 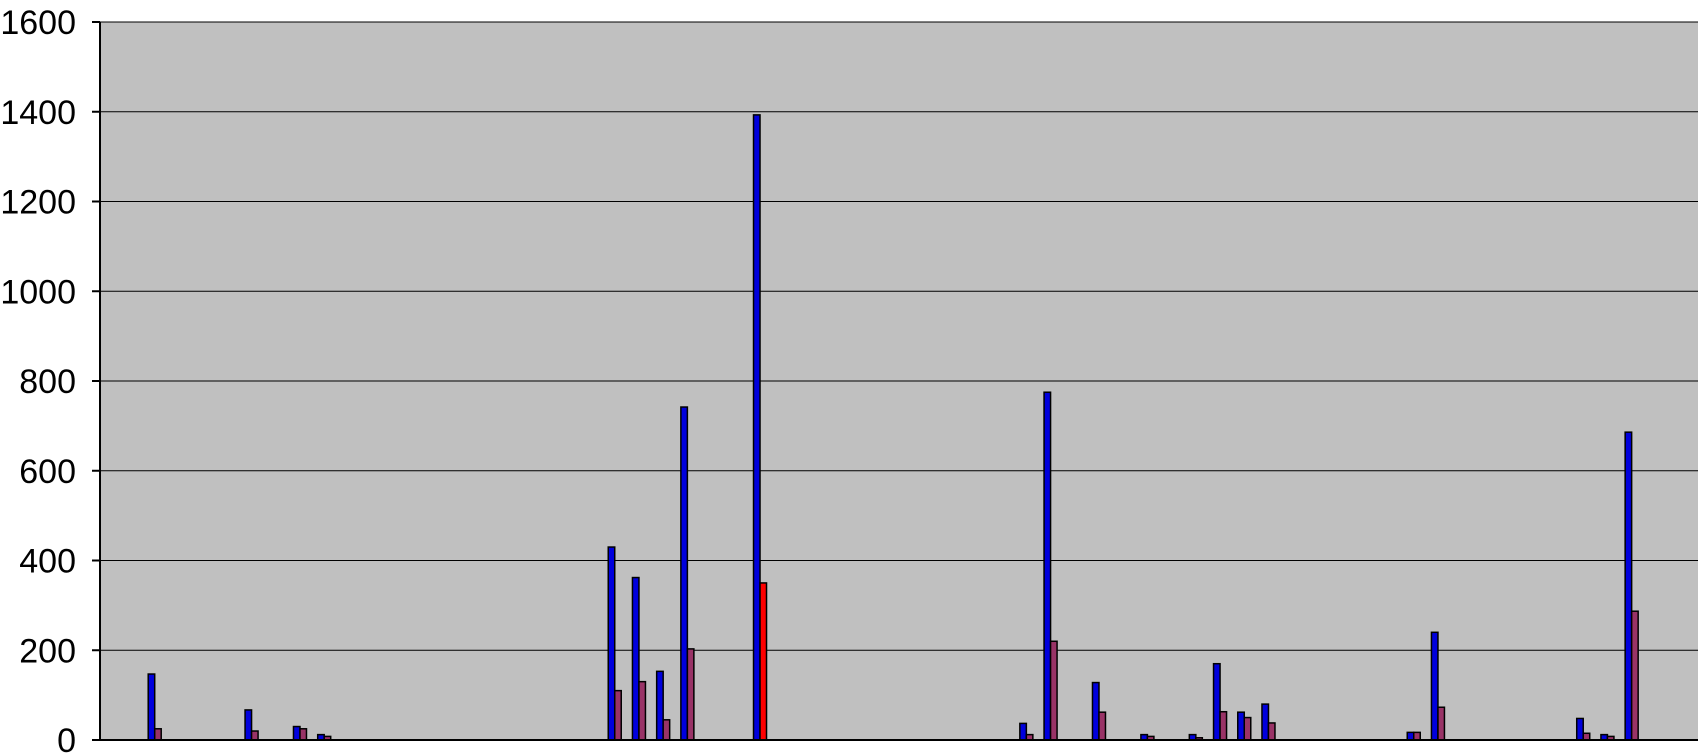 I want to click on y-tick-label: 800, so click(x=47, y=382).